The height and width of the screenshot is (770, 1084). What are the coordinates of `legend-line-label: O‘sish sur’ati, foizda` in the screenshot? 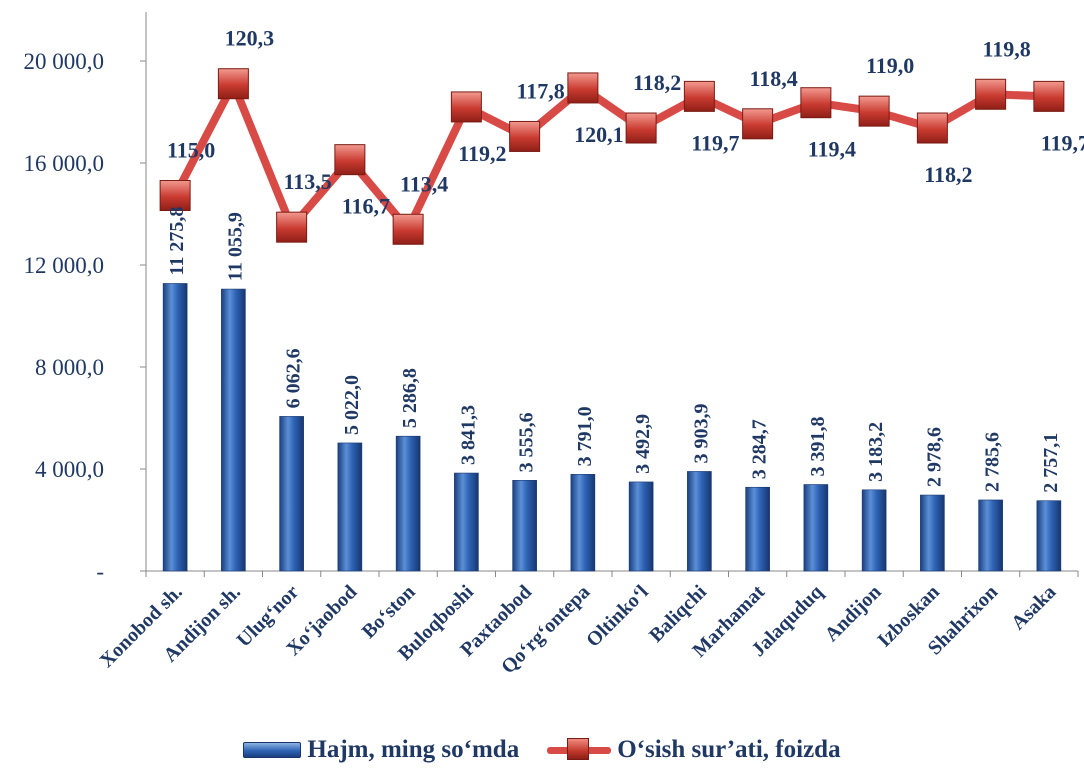 It's located at (729, 749).